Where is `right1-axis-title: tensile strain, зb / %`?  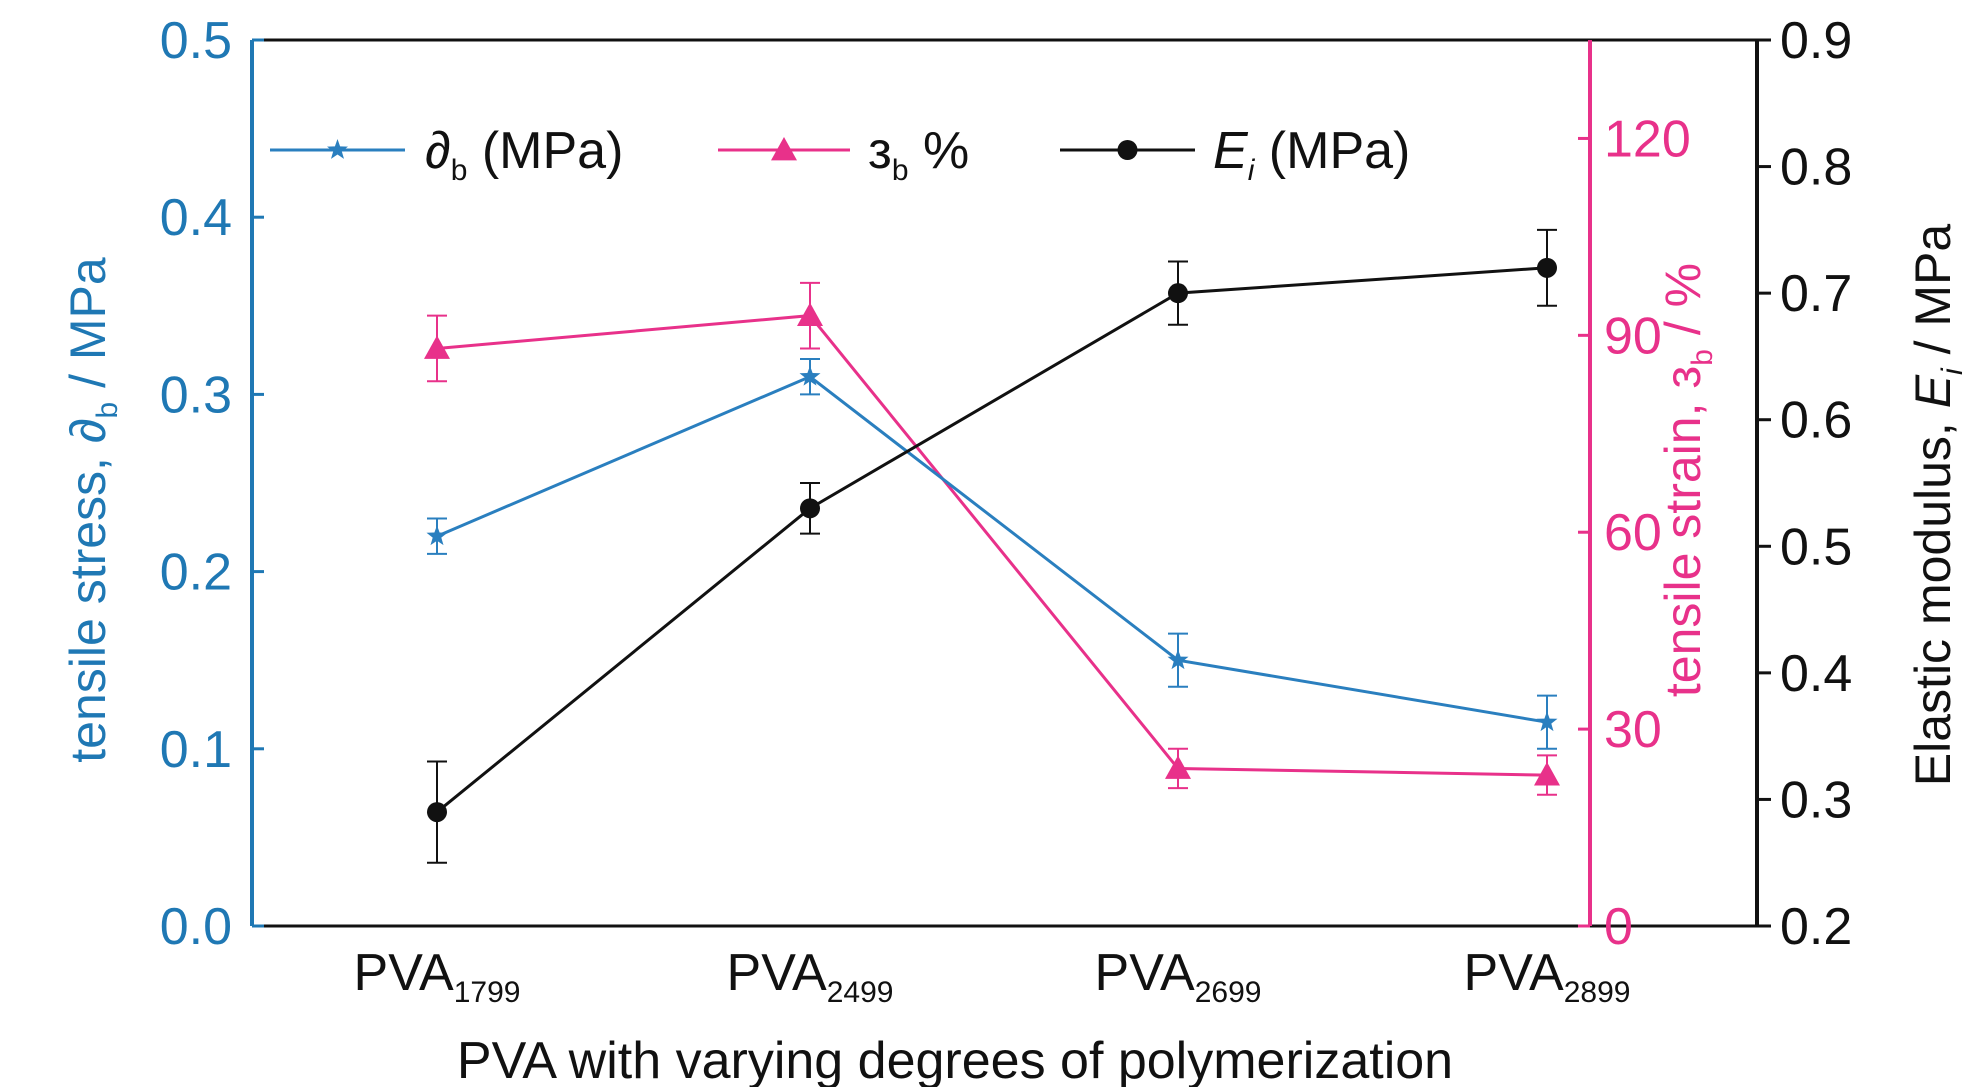
right1-axis-title: tensile strain, зb / % is located at coordinates (1687, 480).